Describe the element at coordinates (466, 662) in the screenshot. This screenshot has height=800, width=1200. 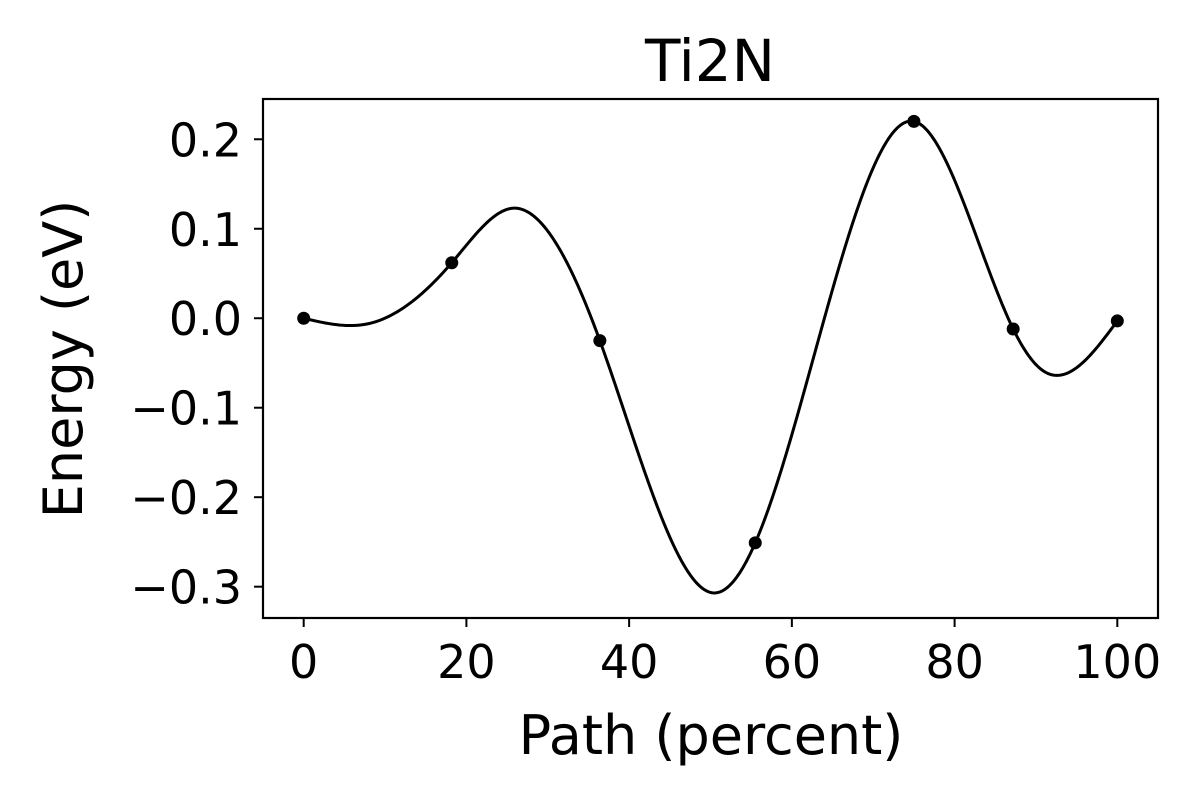
I see `x-tick-label: 20` at that location.